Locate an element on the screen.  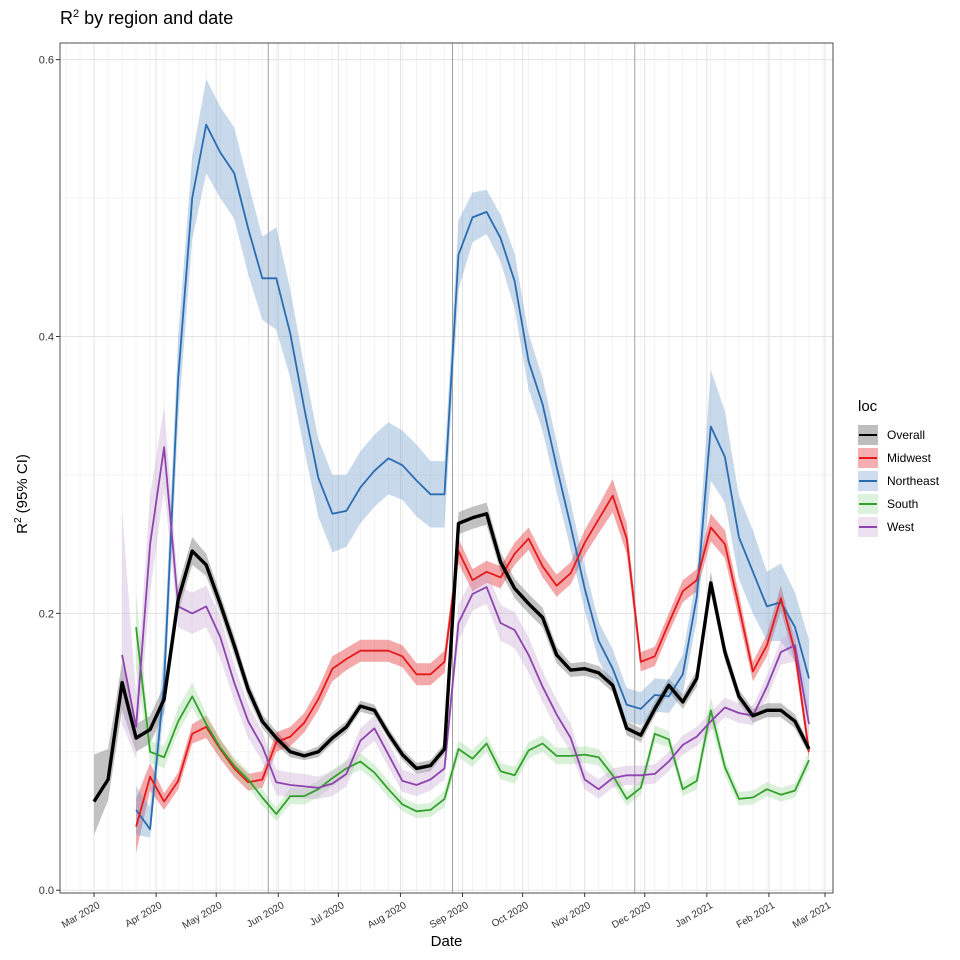
y-tick-label: 0.4 is located at coordinates (46, 337).